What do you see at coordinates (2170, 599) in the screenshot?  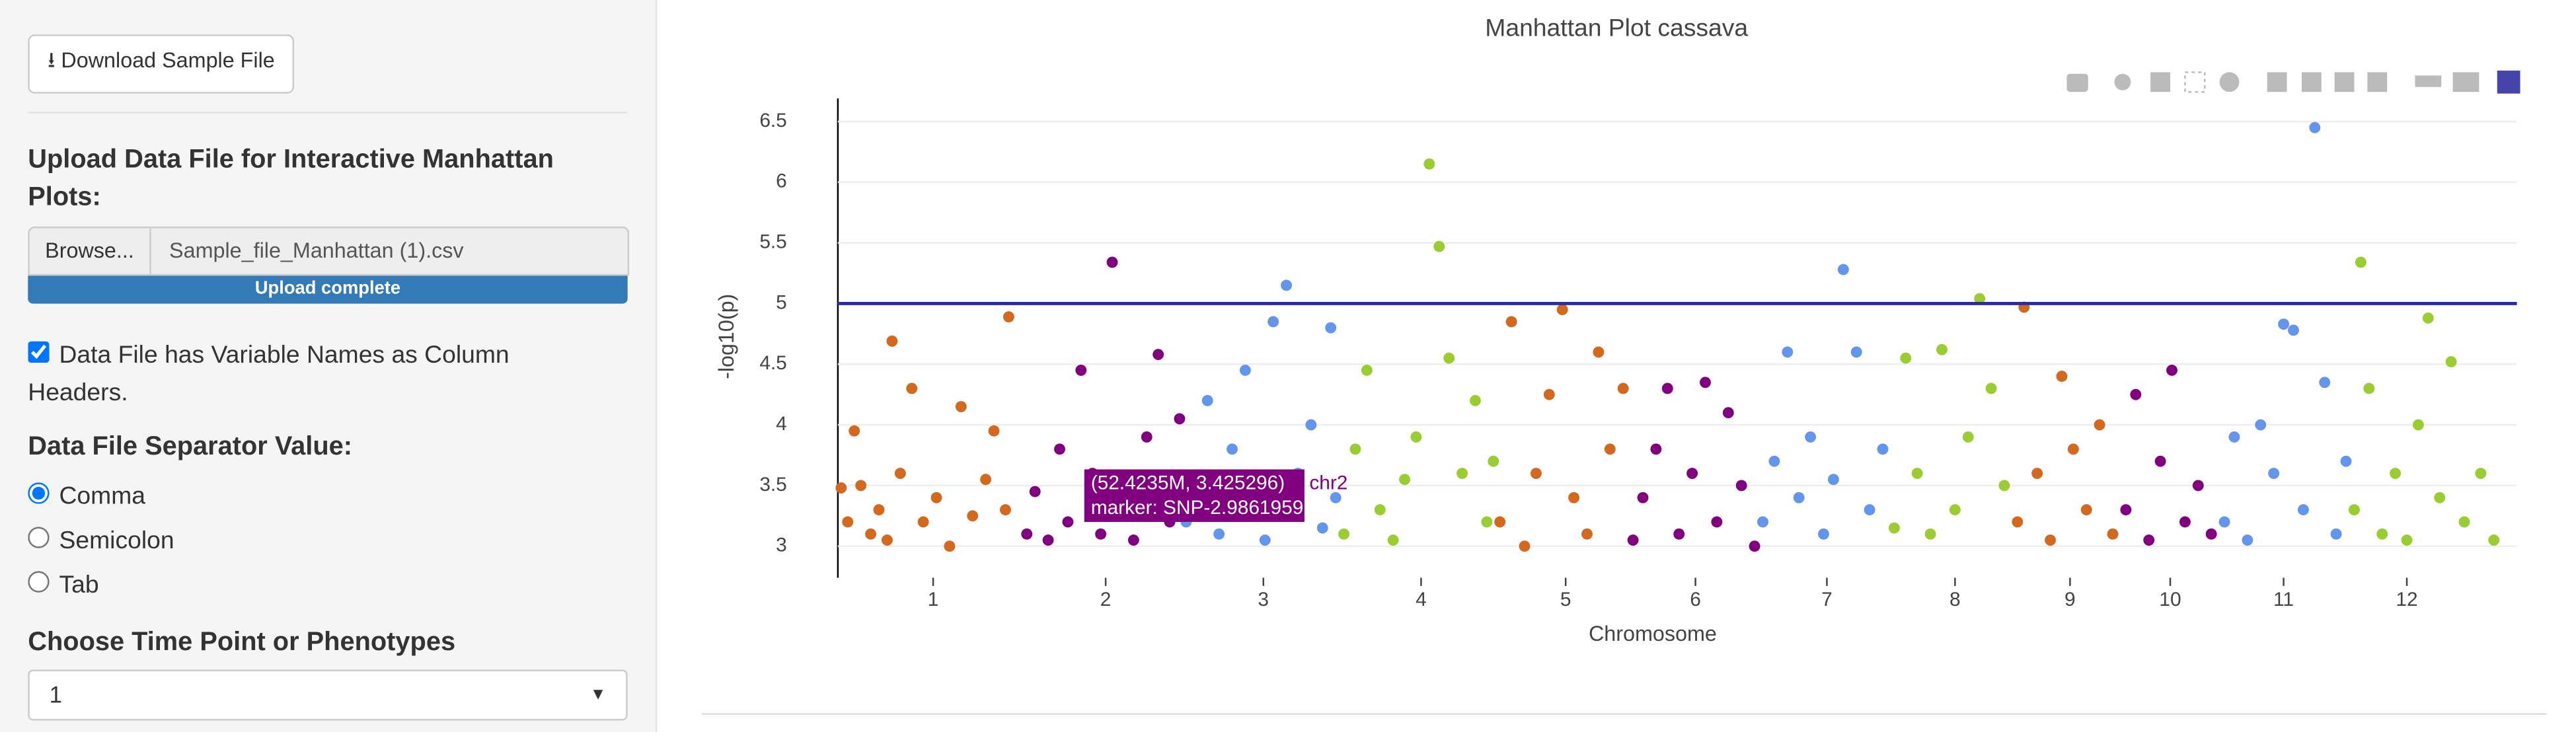 I see `x-tick-label: 10` at bounding box center [2170, 599].